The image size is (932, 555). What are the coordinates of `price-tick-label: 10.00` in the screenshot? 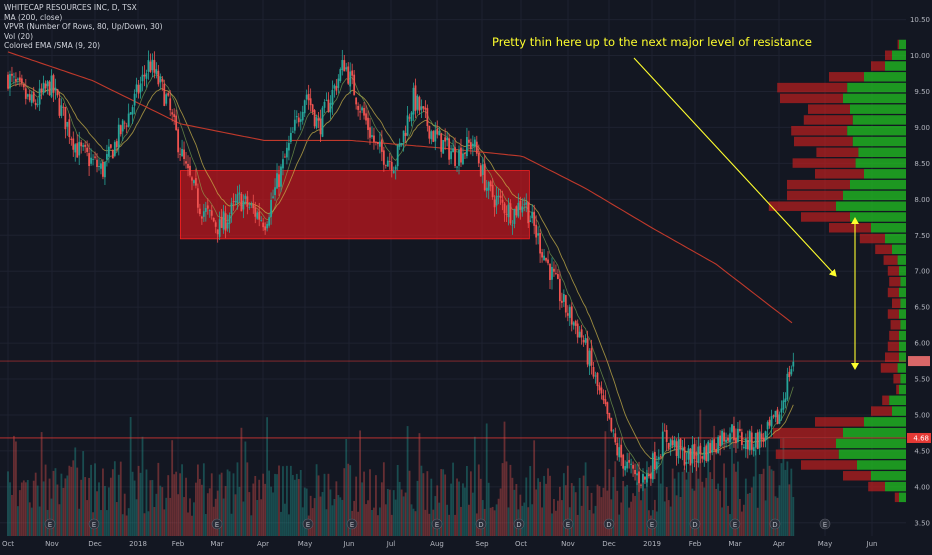 It's located at (920, 56).